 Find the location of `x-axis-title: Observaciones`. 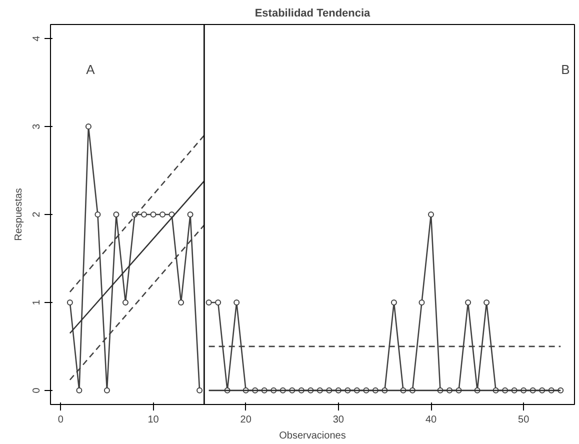

x-axis-title: Observaciones is located at coordinates (312, 436).